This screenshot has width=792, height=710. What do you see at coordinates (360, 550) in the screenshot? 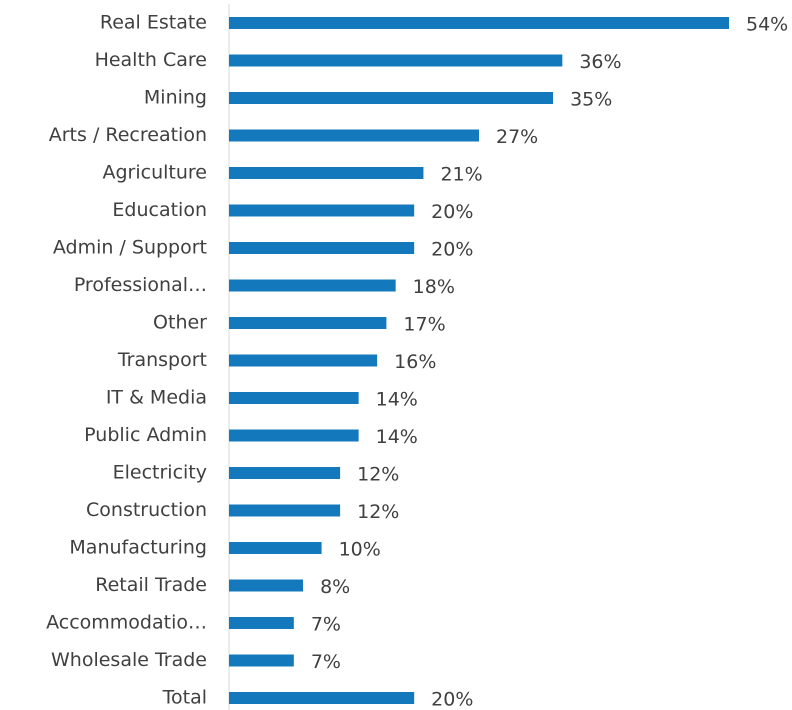
I see `data-label: 10%` at bounding box center [360, 550].